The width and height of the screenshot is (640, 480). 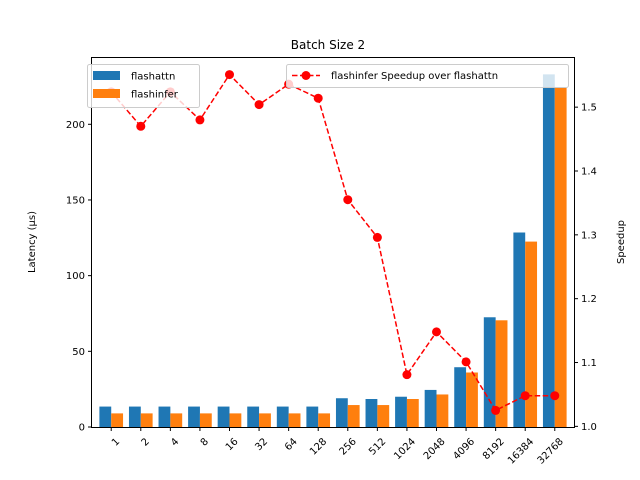 What do you see at coordinates (153, 77) in the screenshot?
I see `legend-label-flashattn: flashattn` at bounding box center [153, 77].